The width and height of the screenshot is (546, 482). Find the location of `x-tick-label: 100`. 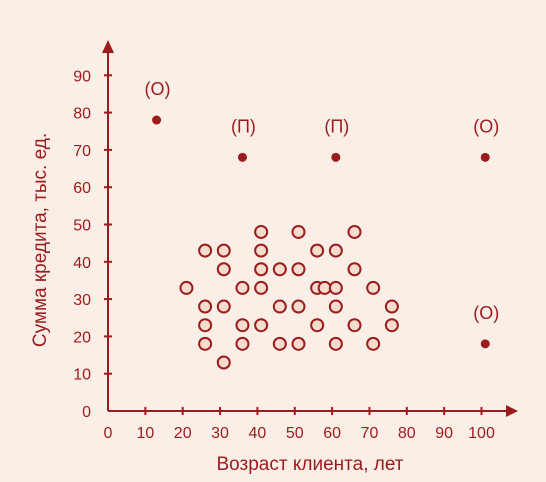

x-tick-label: 100 is located at coordinates (481, 433).